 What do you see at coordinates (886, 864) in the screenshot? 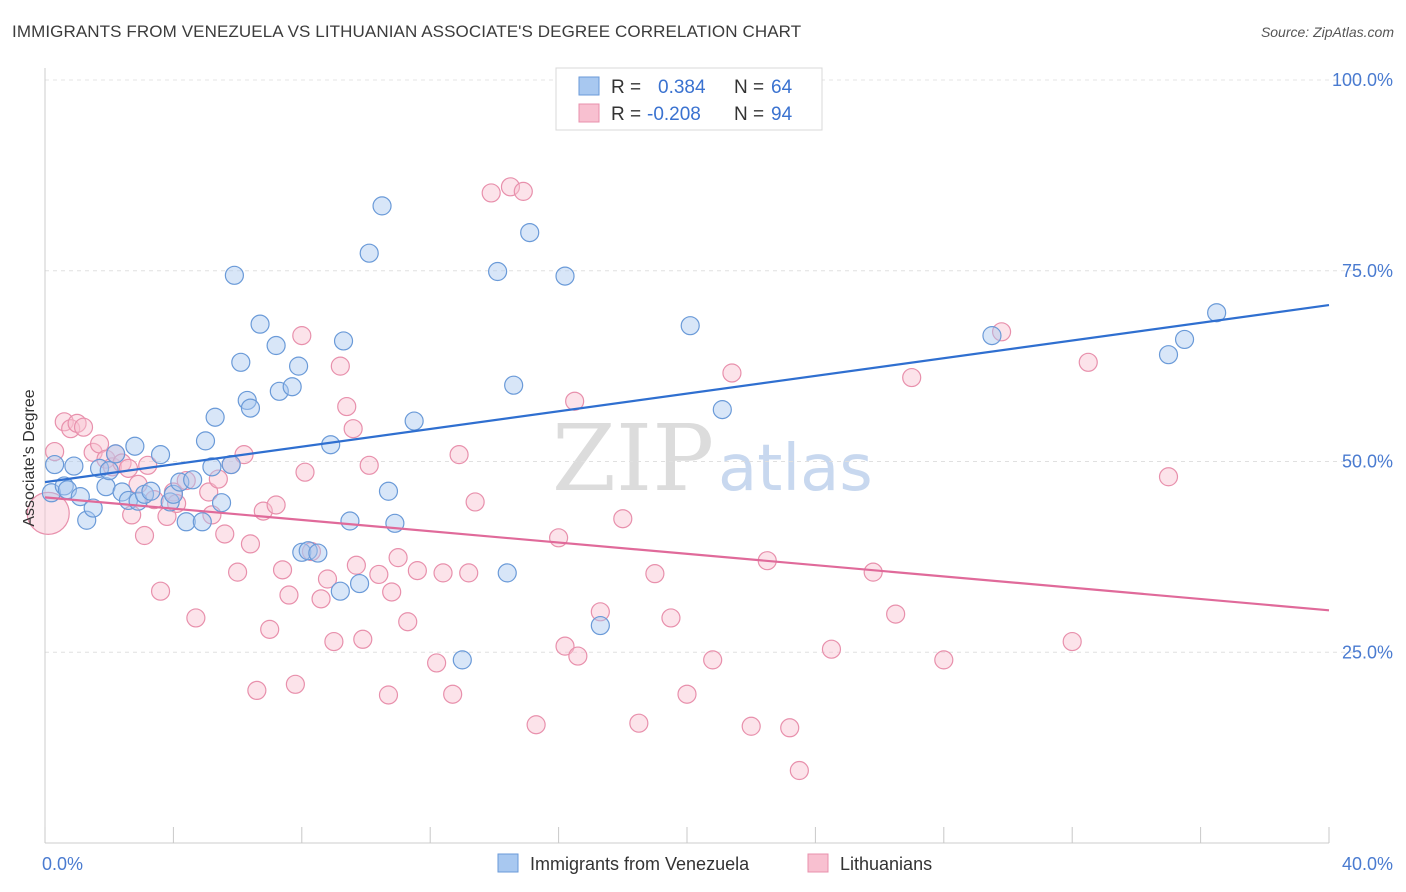
I see `series-legend-label-lithuanians: Lithuanians` at bounding box center [886, 864].